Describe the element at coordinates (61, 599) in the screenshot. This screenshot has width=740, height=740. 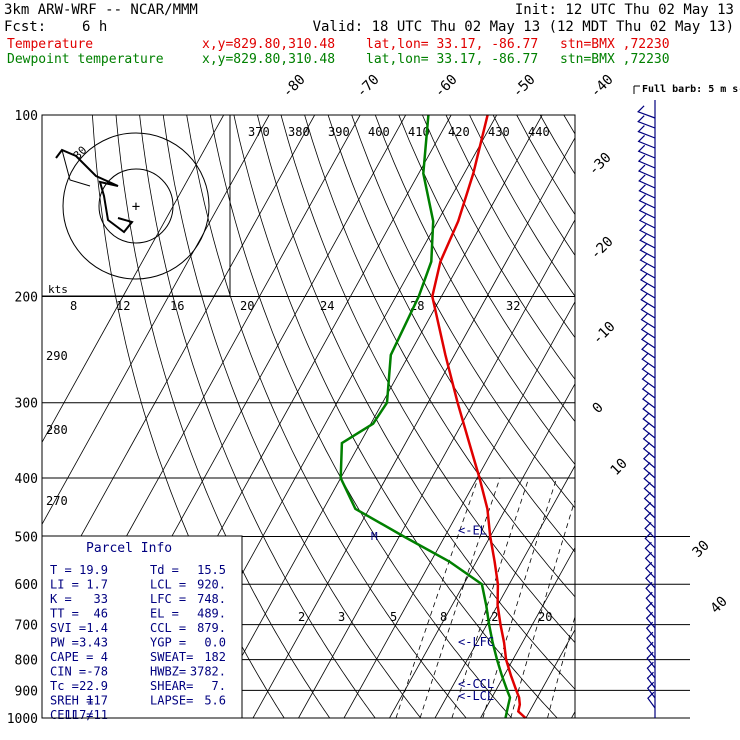
I see `parcel-info-cell: K =` at that location.